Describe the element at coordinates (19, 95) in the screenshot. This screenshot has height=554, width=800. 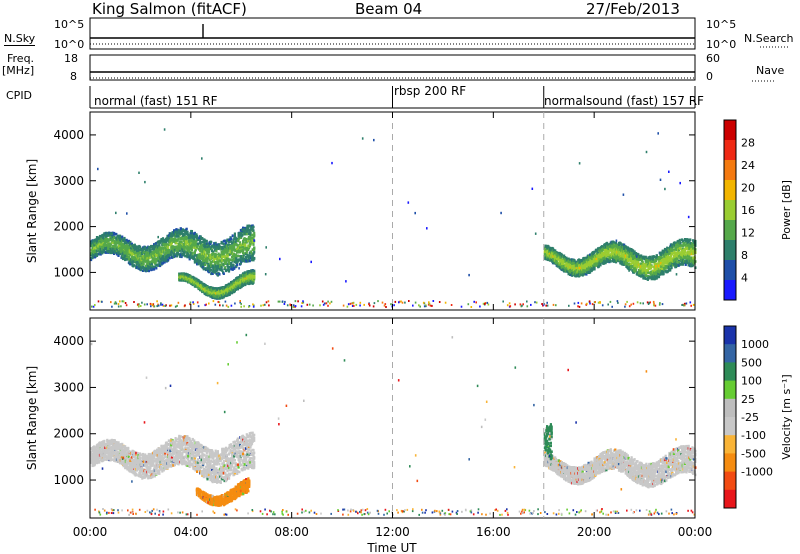
I see `cpid-label: CPID` at that location.